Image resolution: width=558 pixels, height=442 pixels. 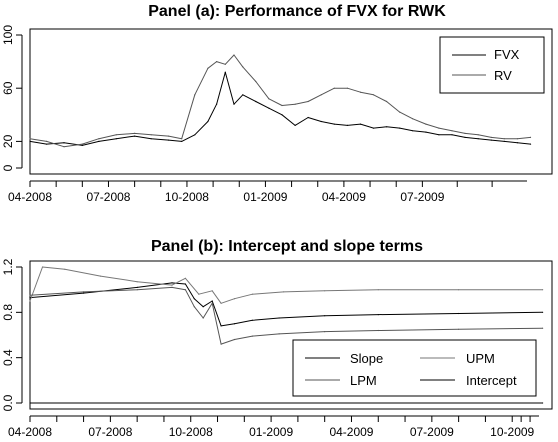 I want to click on x-tick-label: 10-2008, so click(x=187, y=197).